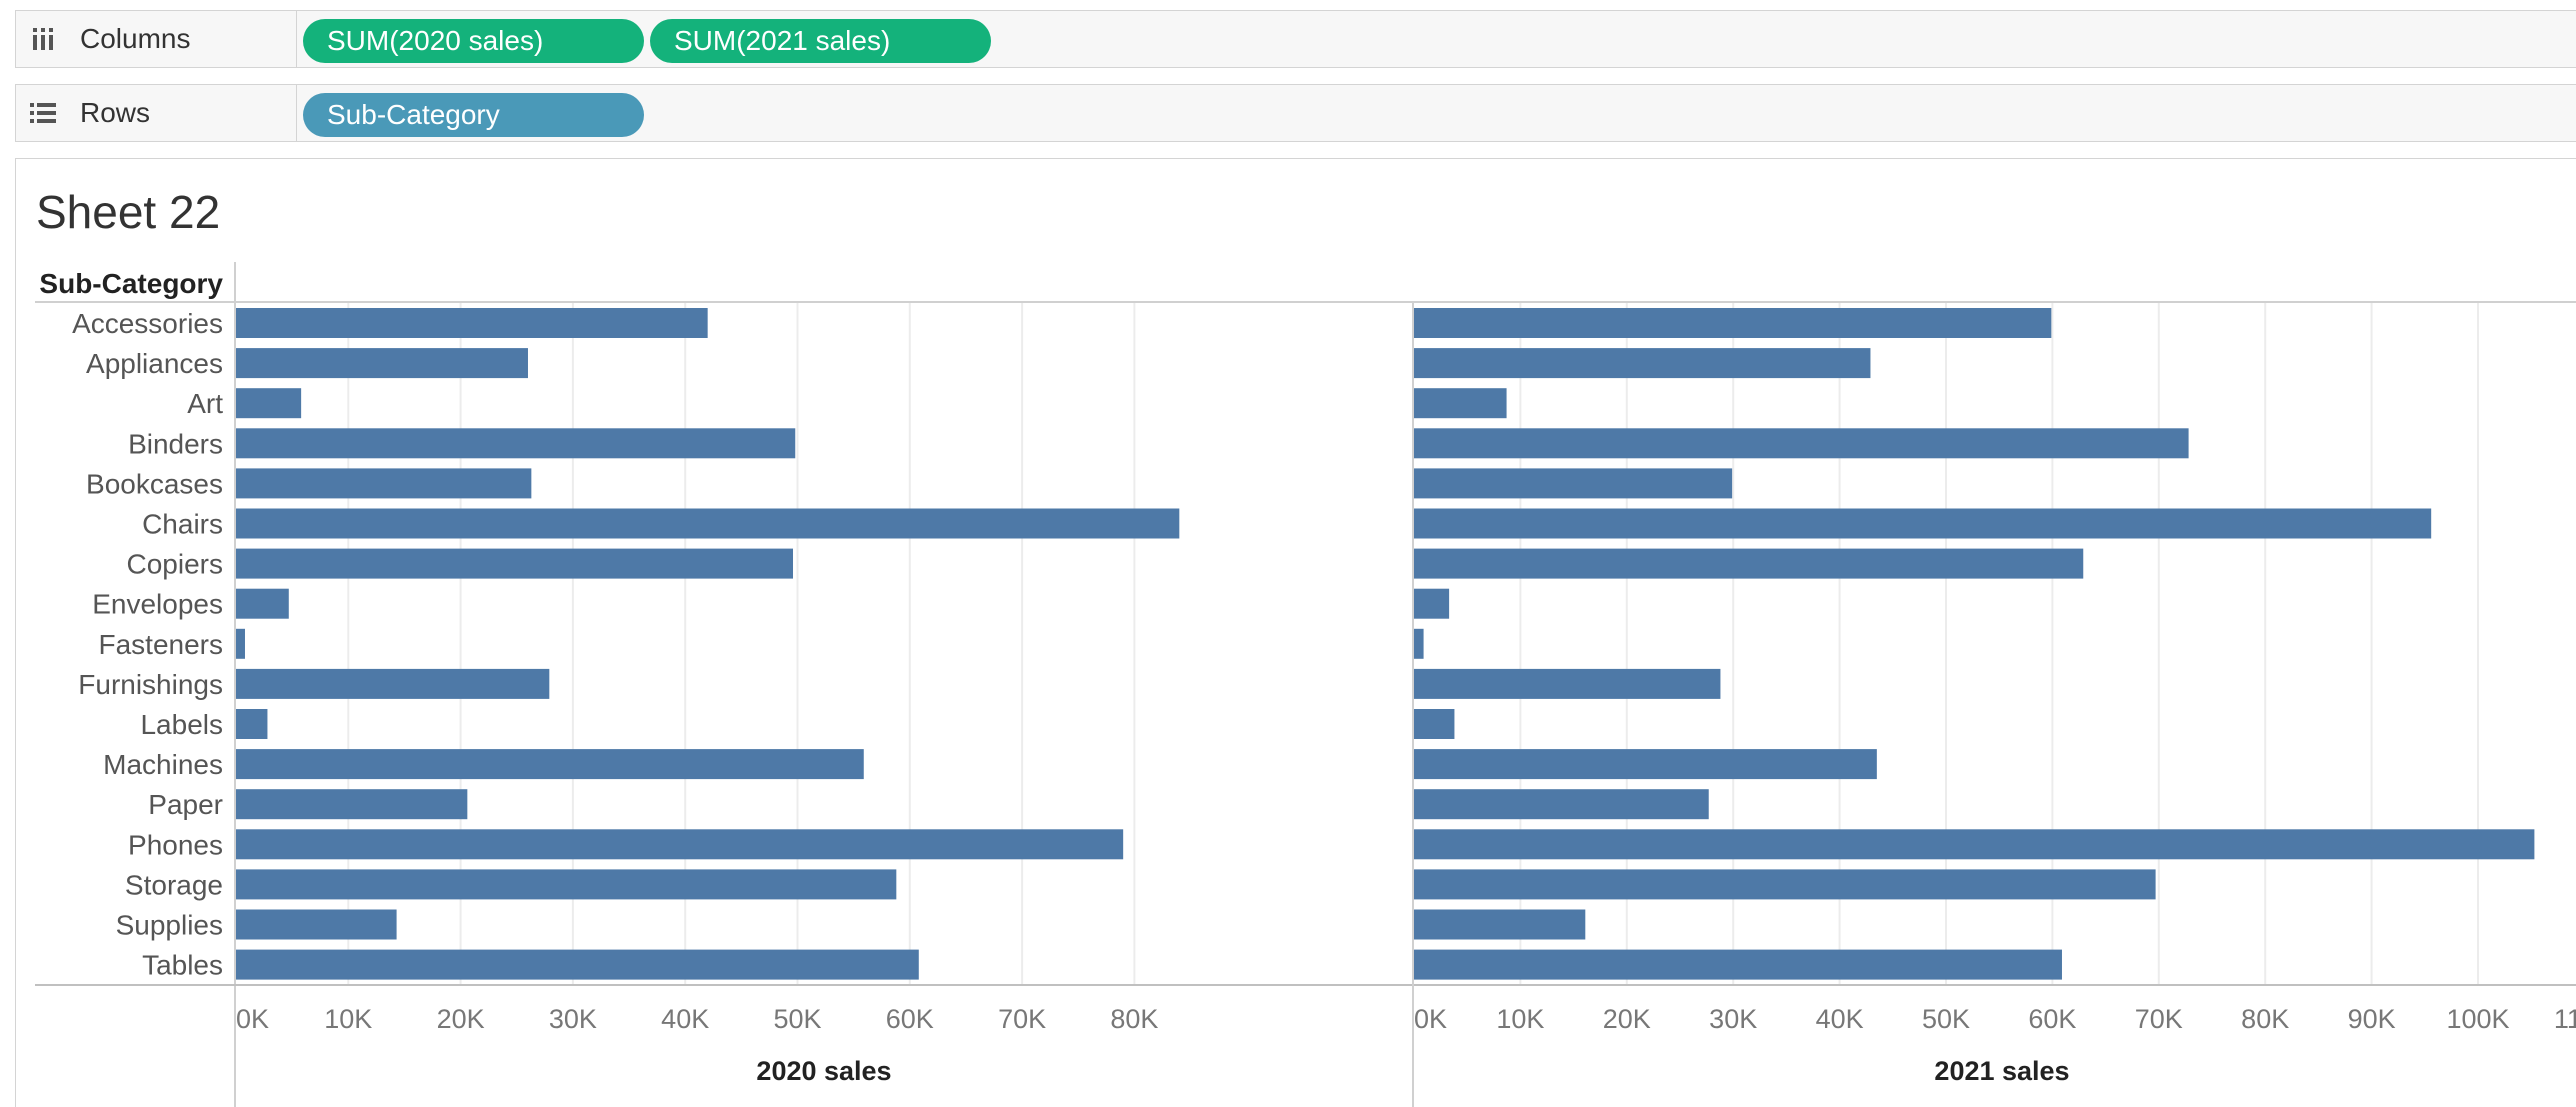 This screenshot has height=1107, width=2576. Describe the element at coordinates (169, 925) in the screenshot. I see `category-label: Supplies` at that location.